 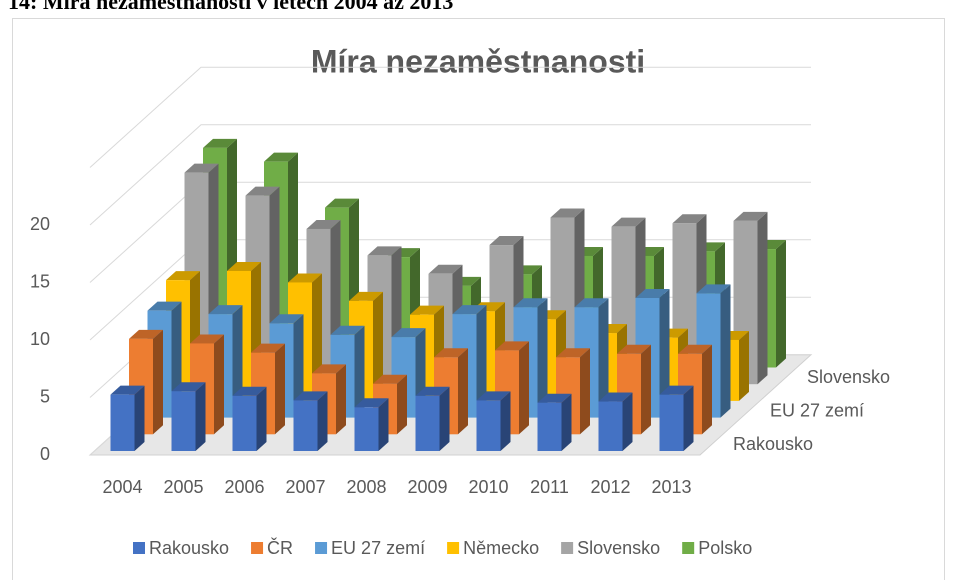 What do you see at coordinates (45, 396) in the screenshot?
I see `y-tick-label: 5` at bounding box center [45, 396].